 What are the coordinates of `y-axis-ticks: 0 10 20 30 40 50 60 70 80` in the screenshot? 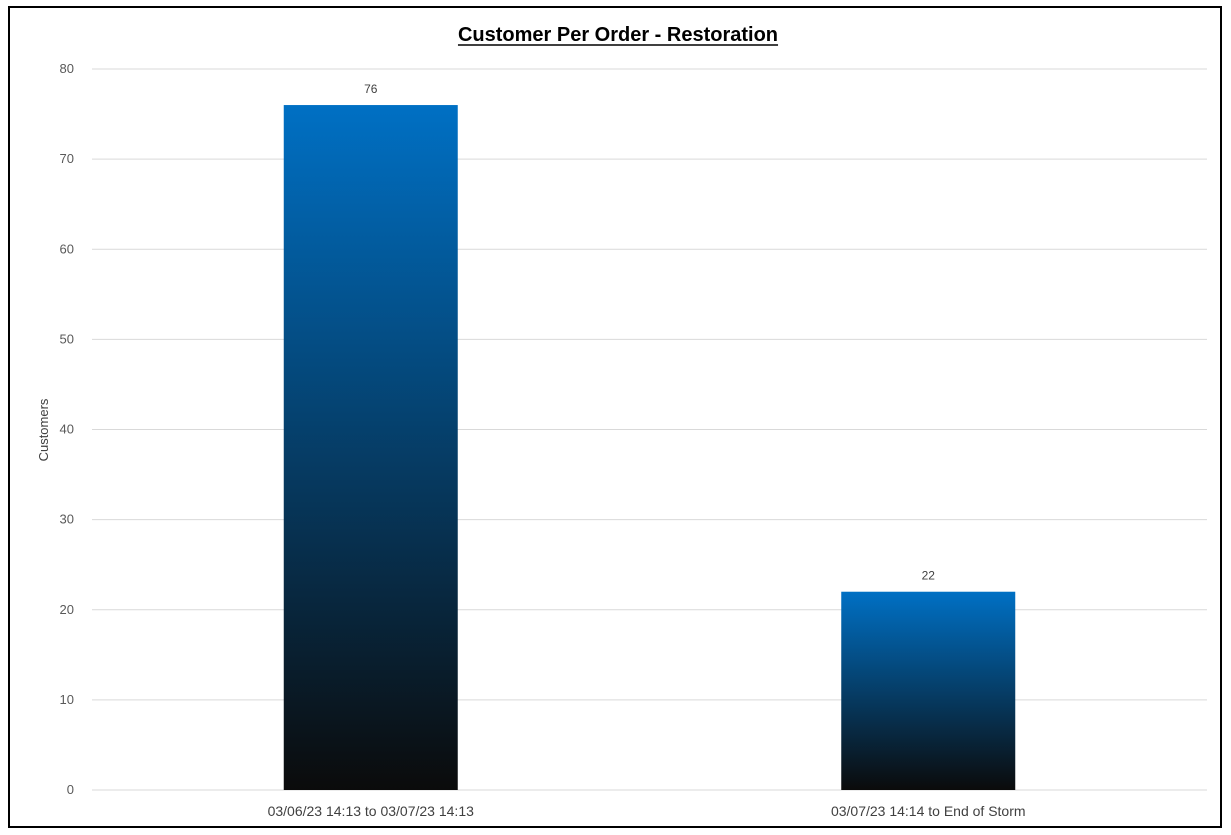 It's located at (67, 429).